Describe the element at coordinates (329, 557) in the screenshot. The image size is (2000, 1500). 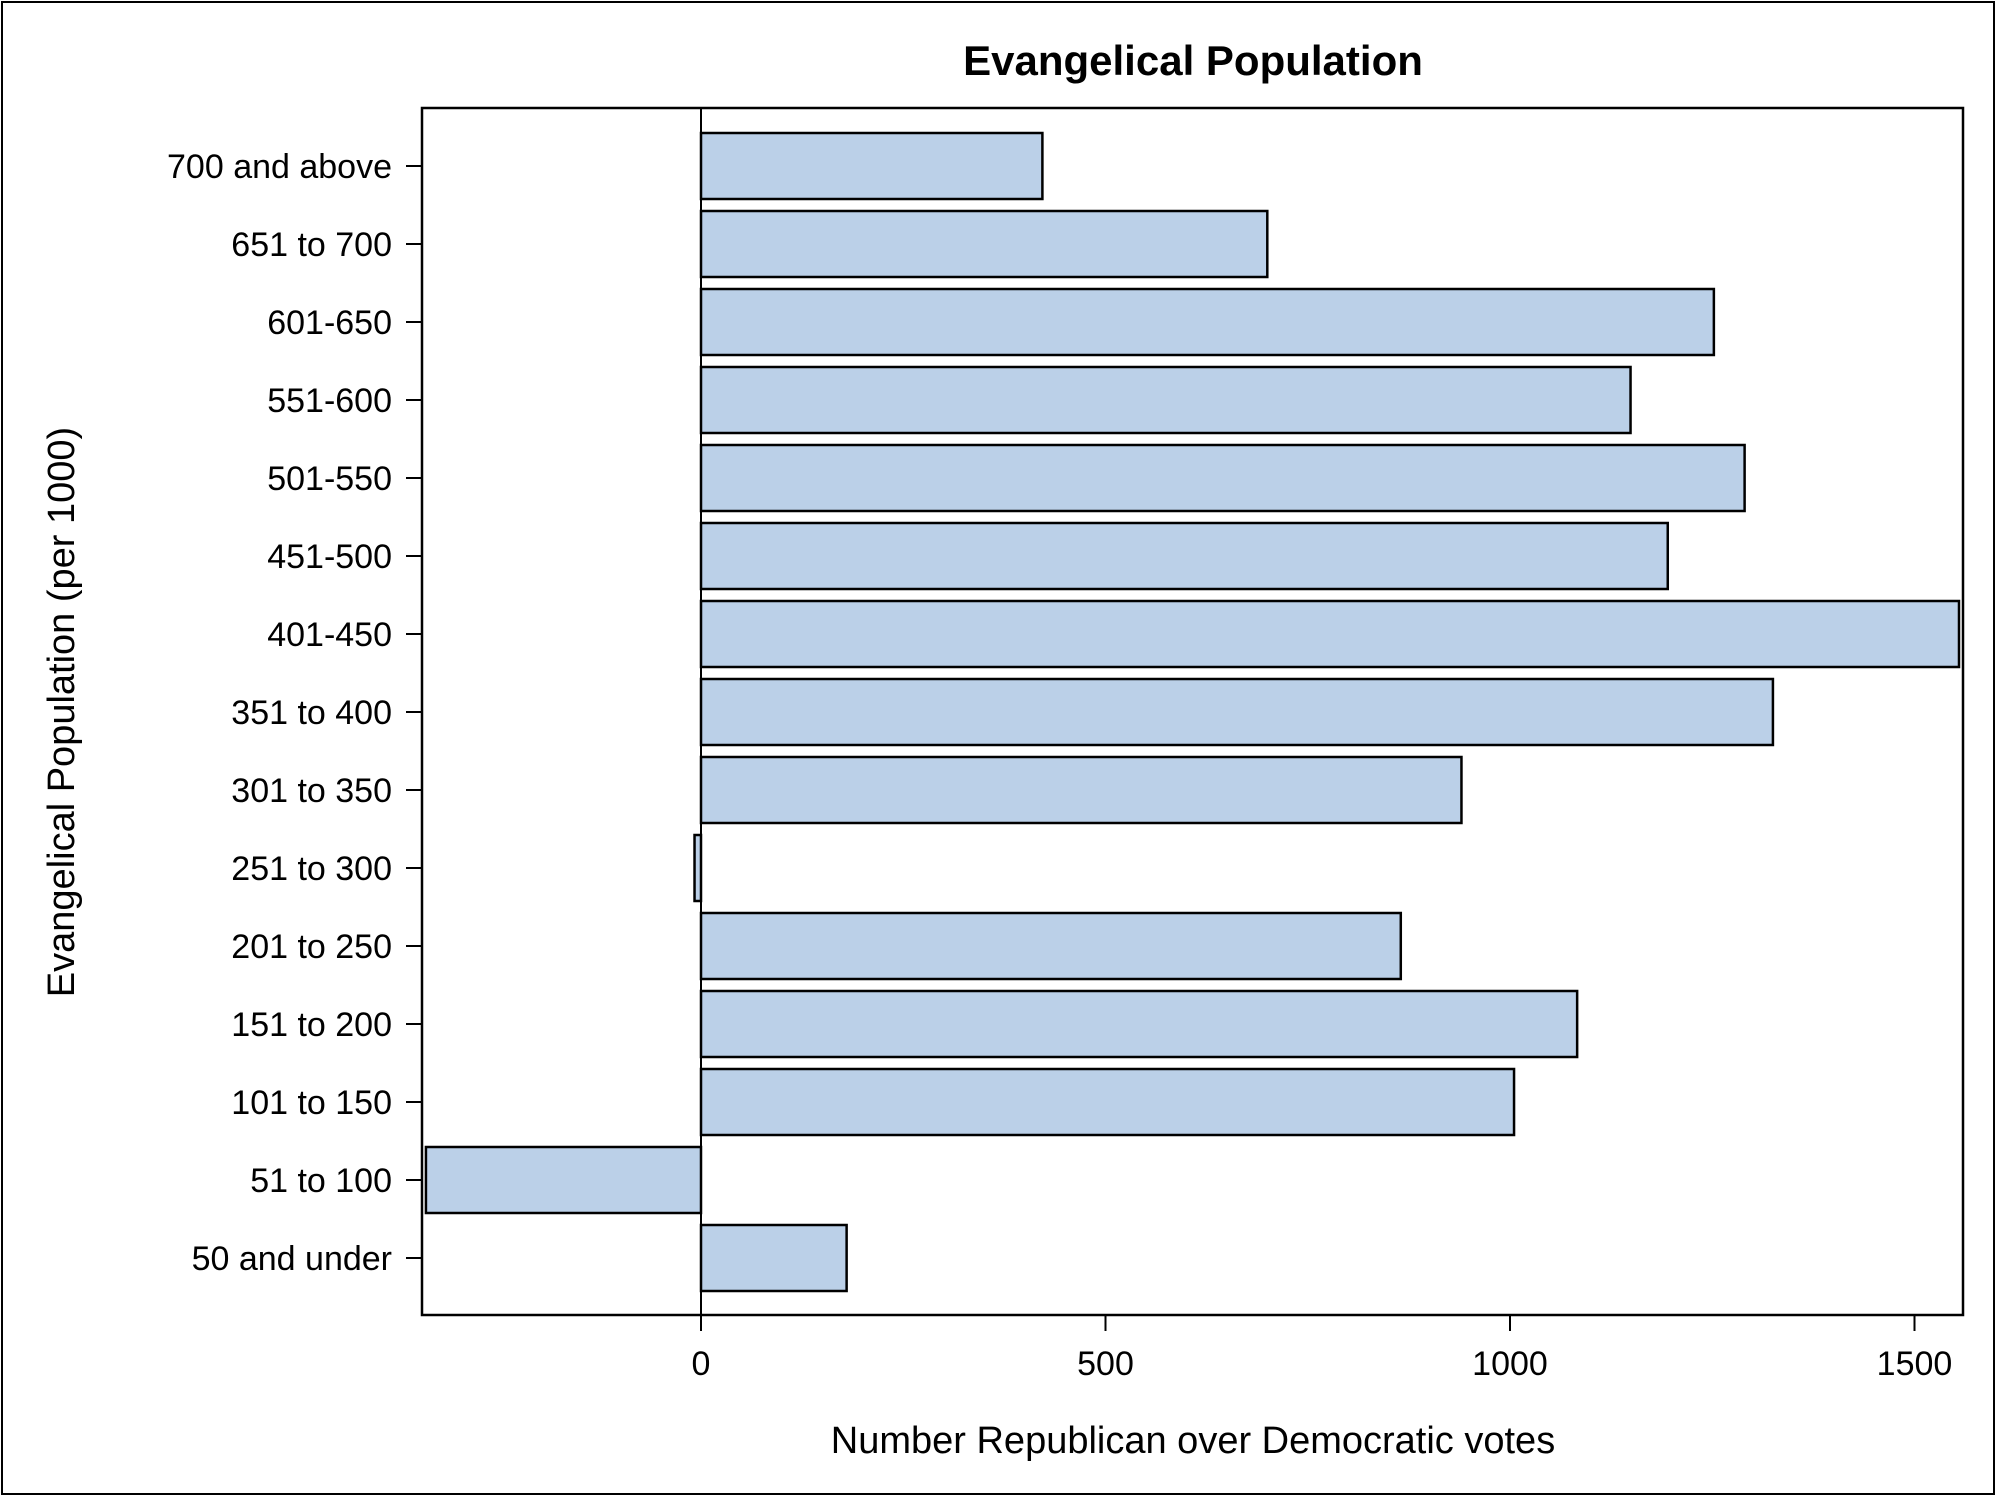
I see `y-tick-label: 451-500` at that location.